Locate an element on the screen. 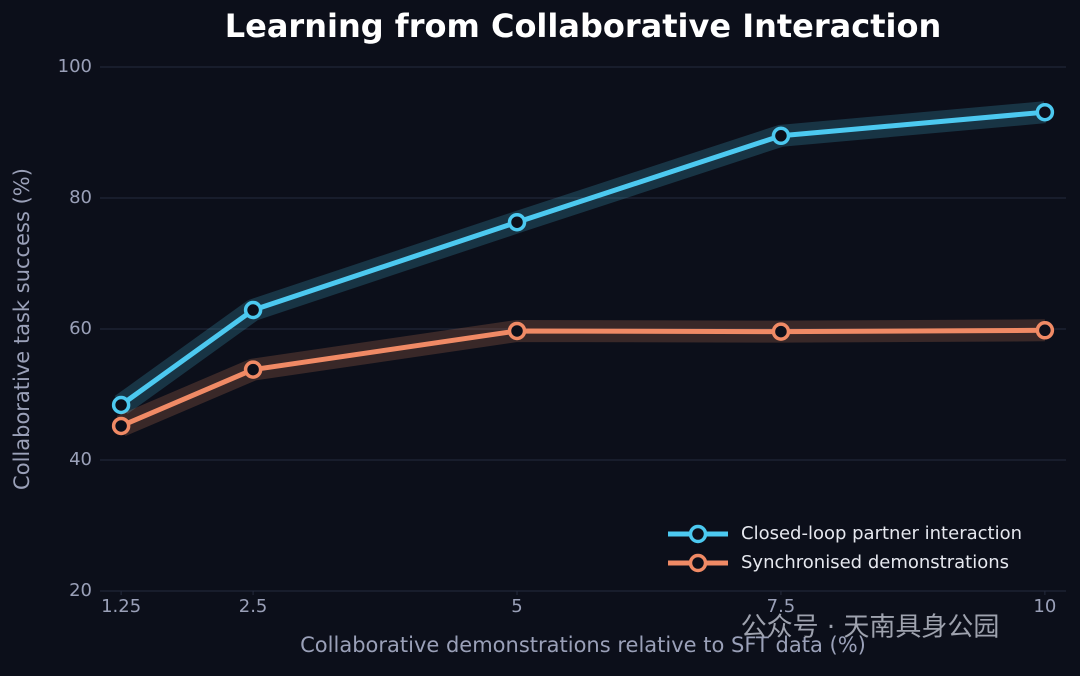 This screenshot has width=1080, height=676. x-tick-label: 10 is located at coordinates (1044, 606).